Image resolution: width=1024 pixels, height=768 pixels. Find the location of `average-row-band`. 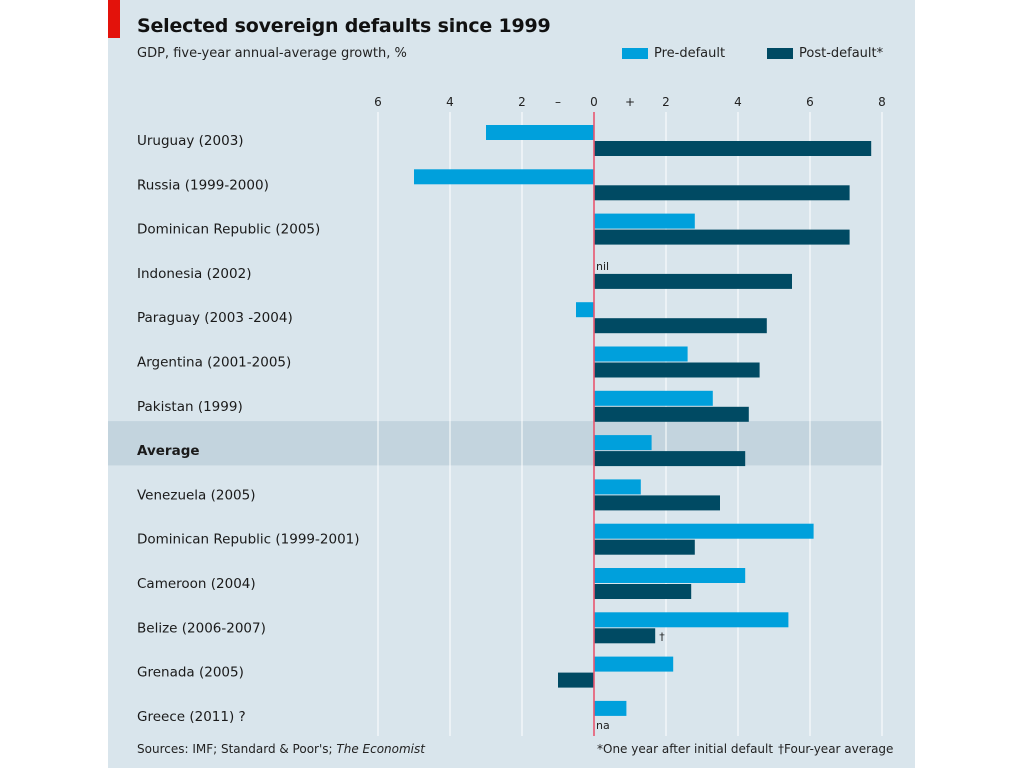

average-row-band is located at coordinates (495, 443).